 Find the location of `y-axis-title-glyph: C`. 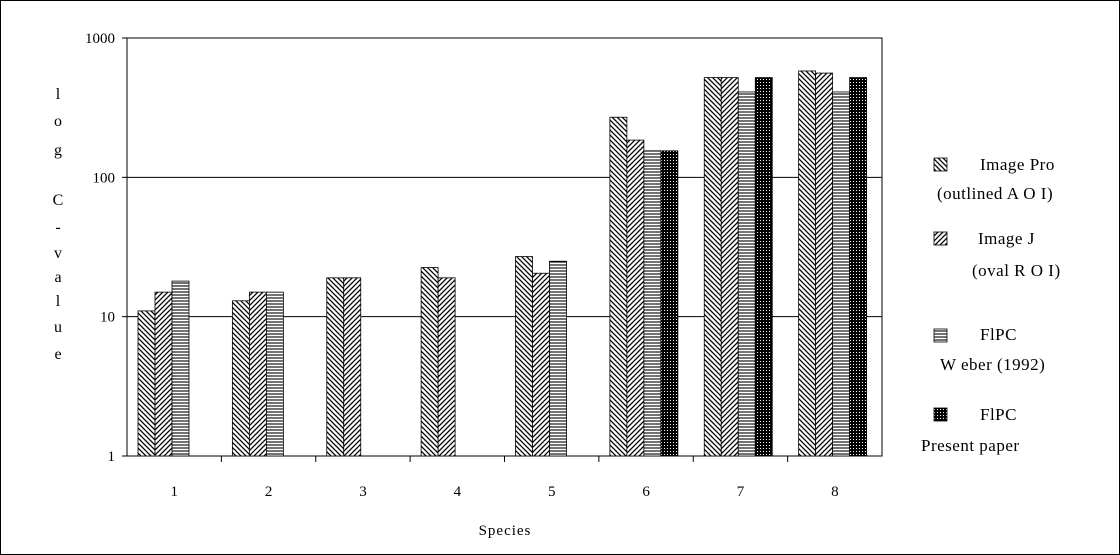

y-axis-title-glyph: C is located at coordinates (58, 200).